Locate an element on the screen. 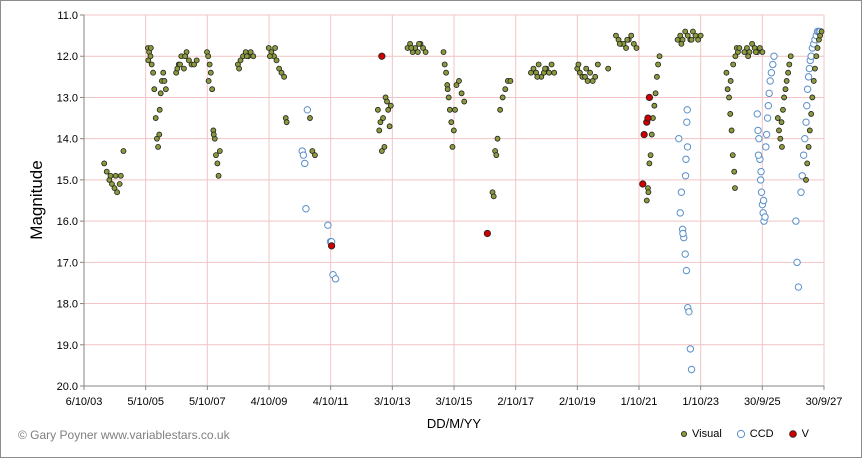 This screenshot has height=458, width=862. y-tick-label: 16.0 is located at coordinates (67, 222).